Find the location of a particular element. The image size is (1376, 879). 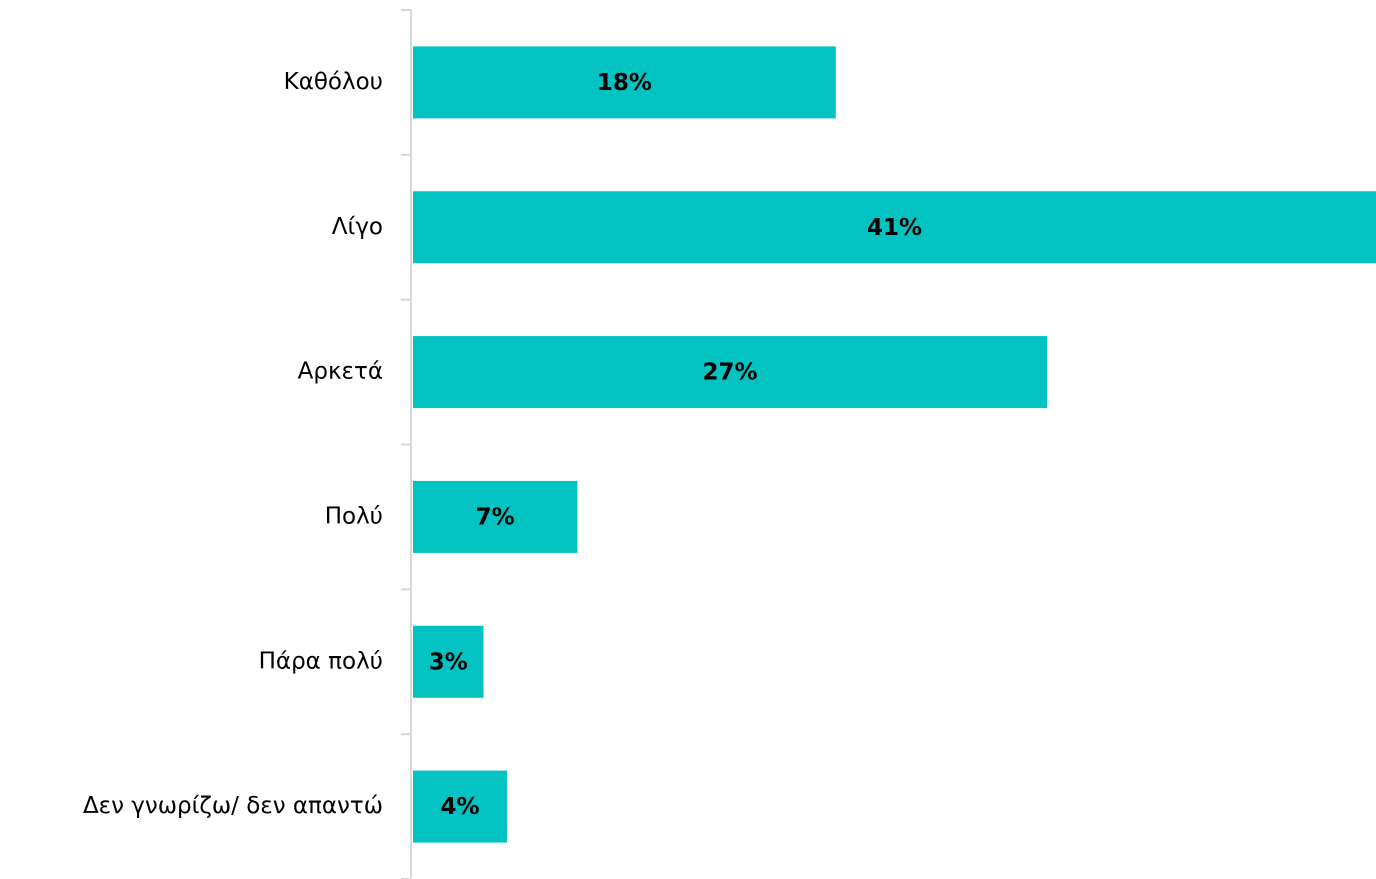

value-label: 7% is located at coordinates (495, 517).